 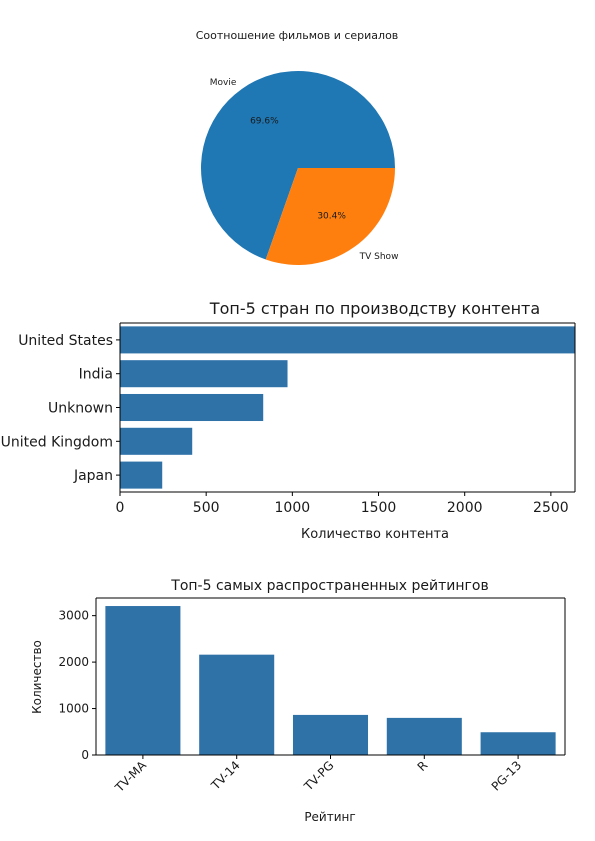 What do you see at coordinates (319, 776) in the screenshot?
I see `rating-tick-tv-pg: TV-PG` at bounding box center [319, 776].